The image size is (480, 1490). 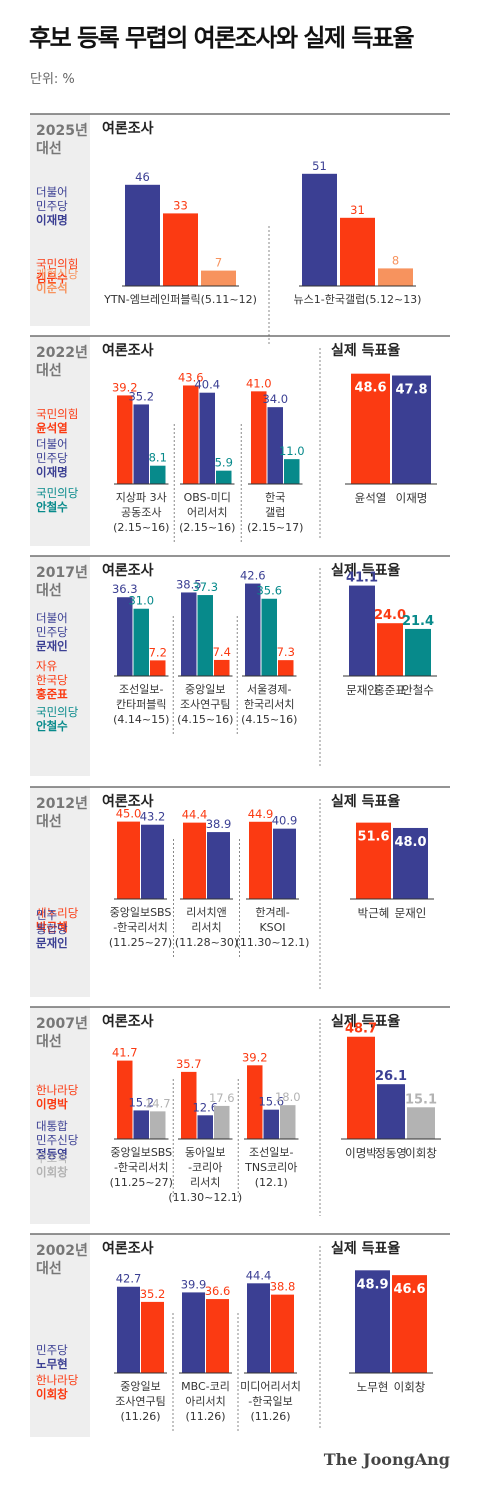 What do you see at coordinates (205, 1107) in the screenshot?
I see `survey-bar-value: 12.6` at bounding box center [205, 1107].